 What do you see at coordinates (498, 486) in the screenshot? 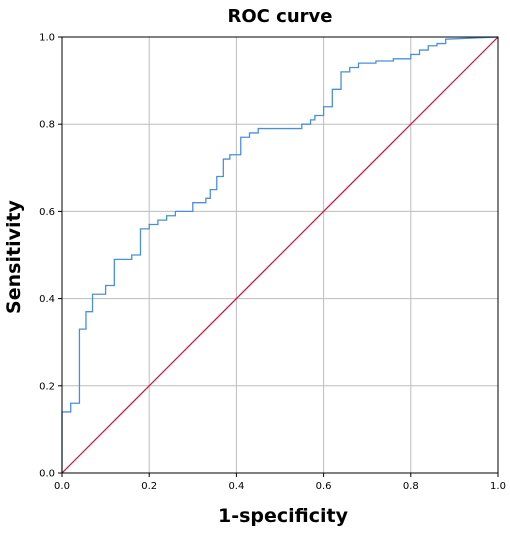
I see `x-tick-label: 1.0` at bounding box center [498, 486].